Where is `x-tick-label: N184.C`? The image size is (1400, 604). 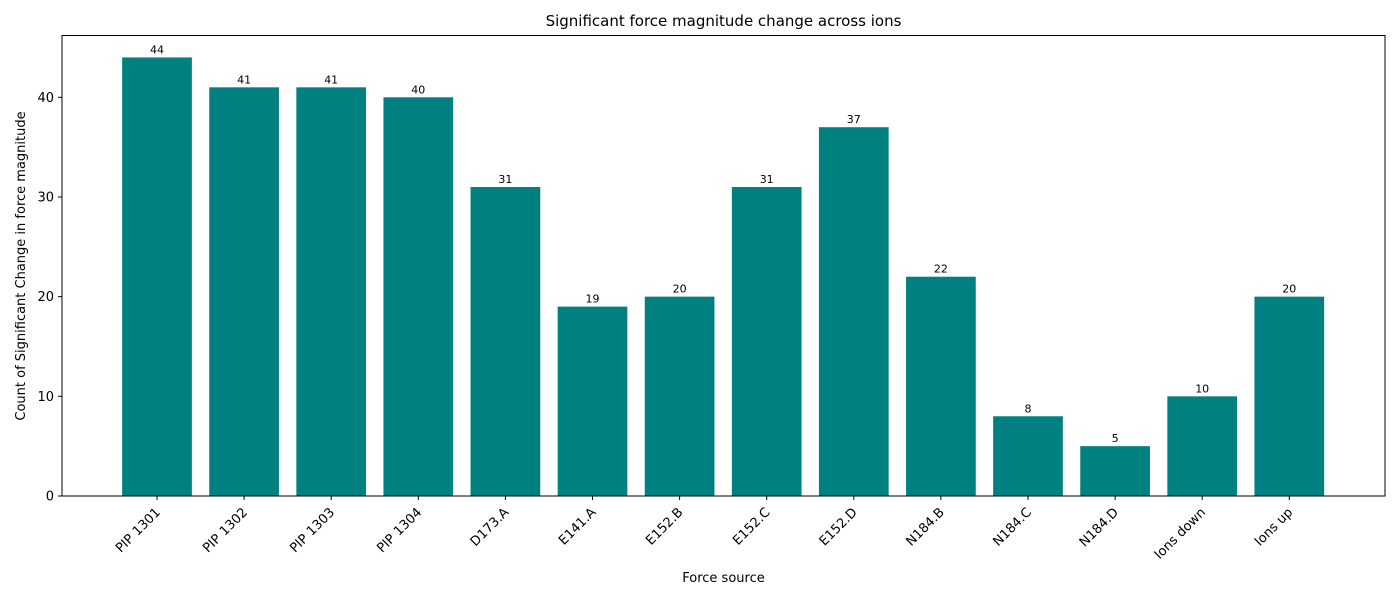
x-tick-label: N184.C is located at coordinates (1012, 527).